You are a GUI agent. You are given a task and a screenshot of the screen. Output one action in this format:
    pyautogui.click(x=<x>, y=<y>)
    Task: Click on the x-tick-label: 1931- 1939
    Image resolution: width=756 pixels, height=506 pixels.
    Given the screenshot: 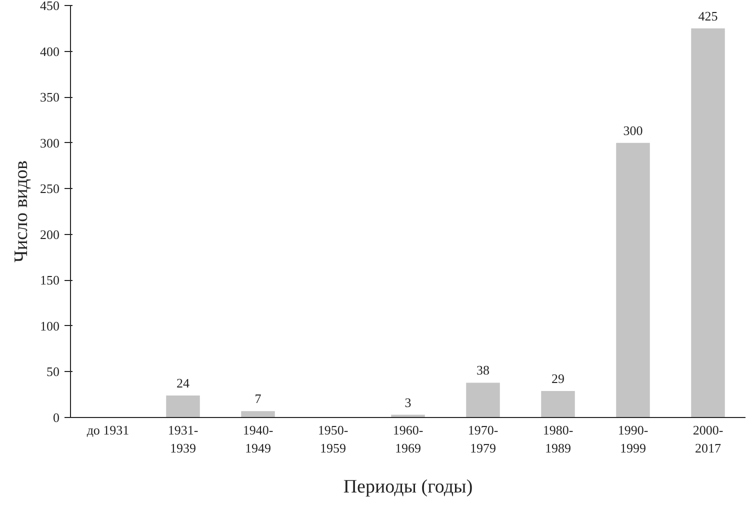 What is the action you would take?
    pyautogui.click(x=183, y=439)
    